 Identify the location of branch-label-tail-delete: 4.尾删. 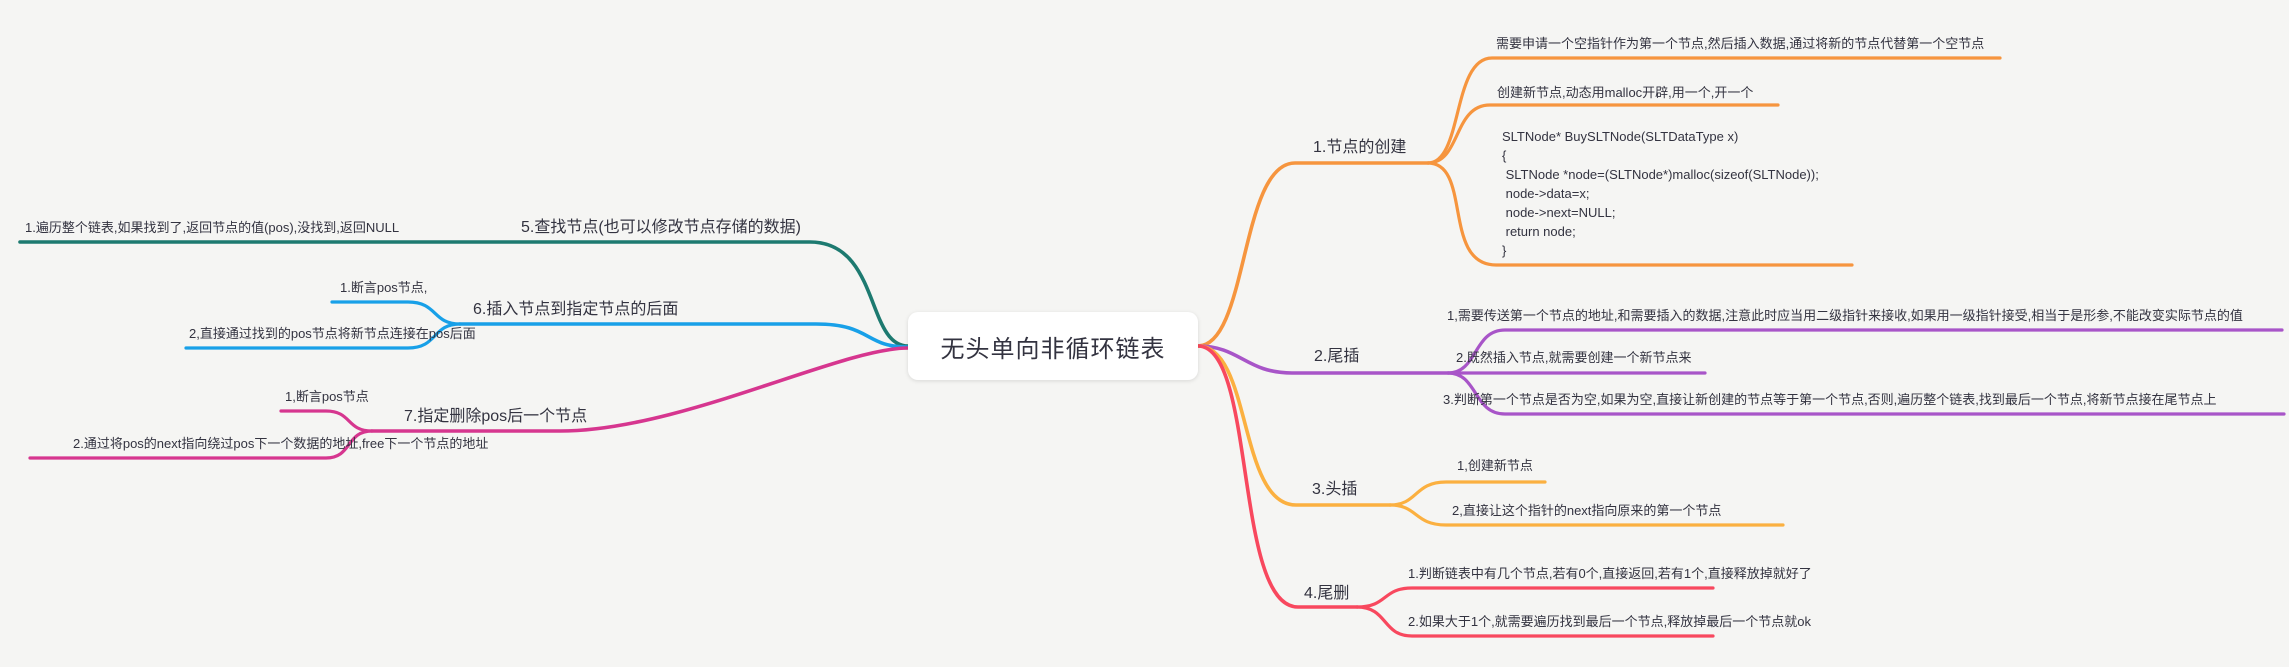
(1327, 593).